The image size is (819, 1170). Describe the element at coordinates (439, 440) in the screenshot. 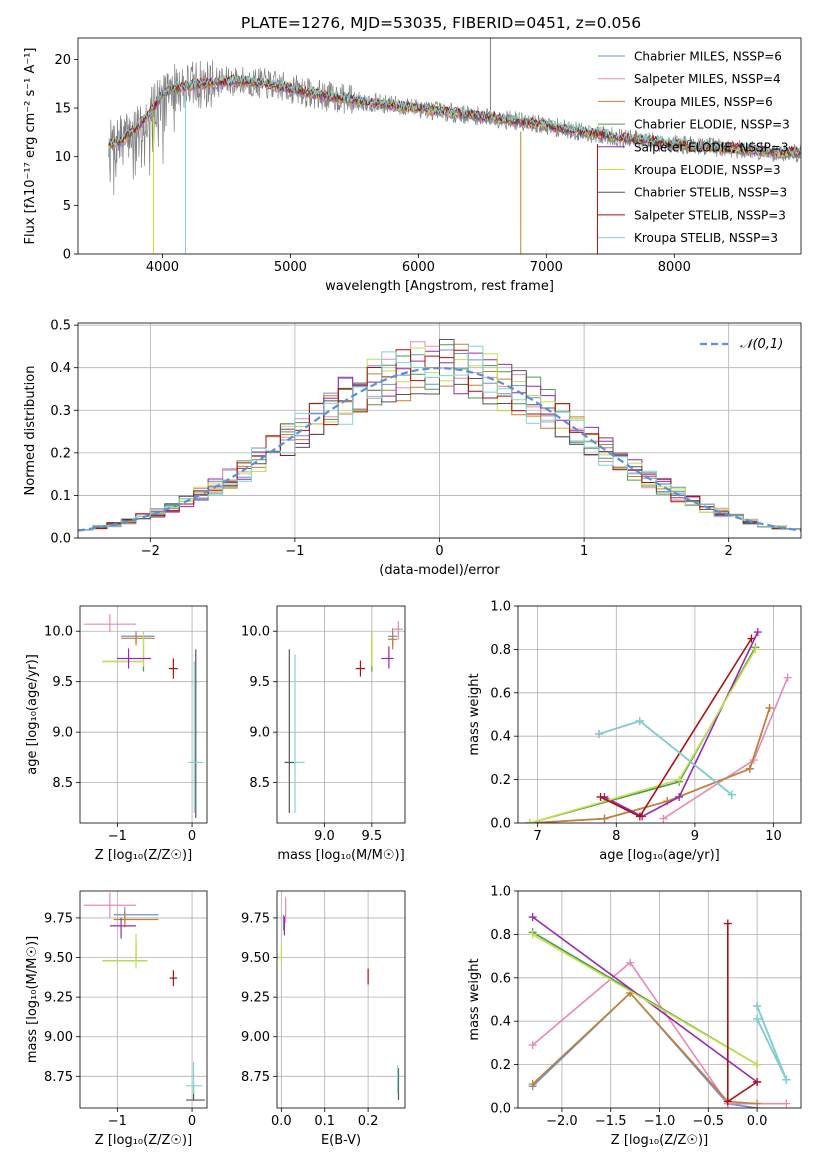

I see `histogram-salpeter-stelib` at that location.